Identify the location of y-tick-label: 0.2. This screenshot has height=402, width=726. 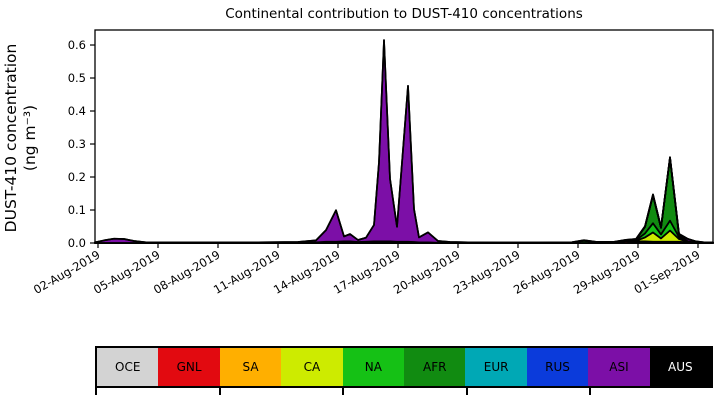
(77, 177).